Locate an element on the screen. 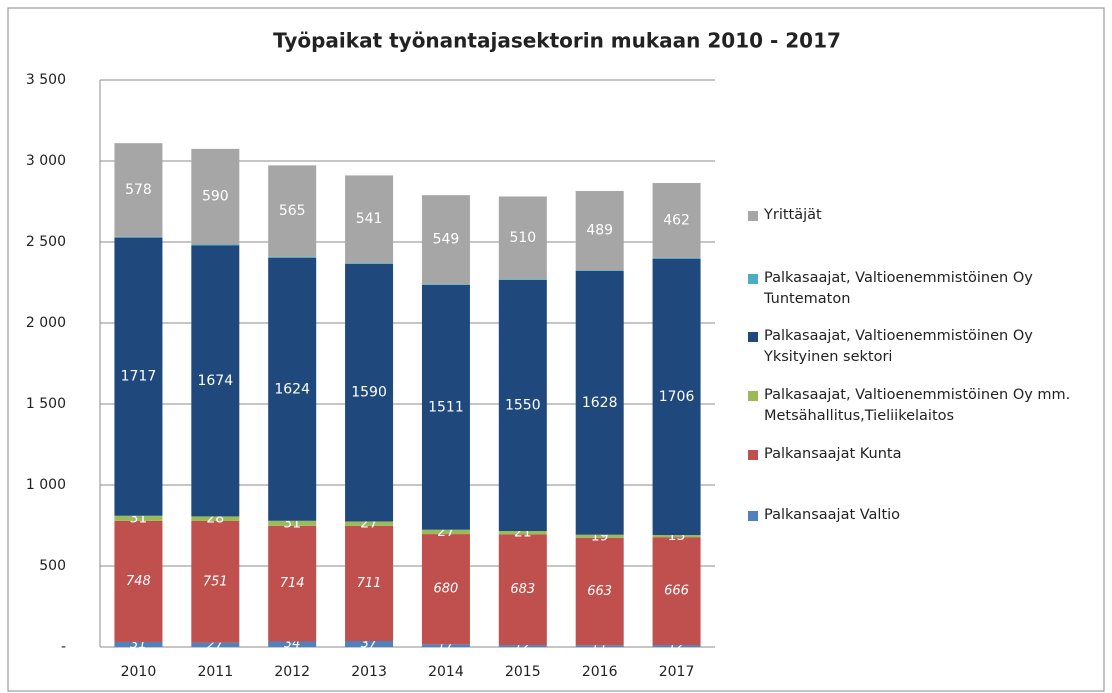 The height and width of the screenshot is (693, 1112). data-label: 578 is located at coordinates (138, 190).